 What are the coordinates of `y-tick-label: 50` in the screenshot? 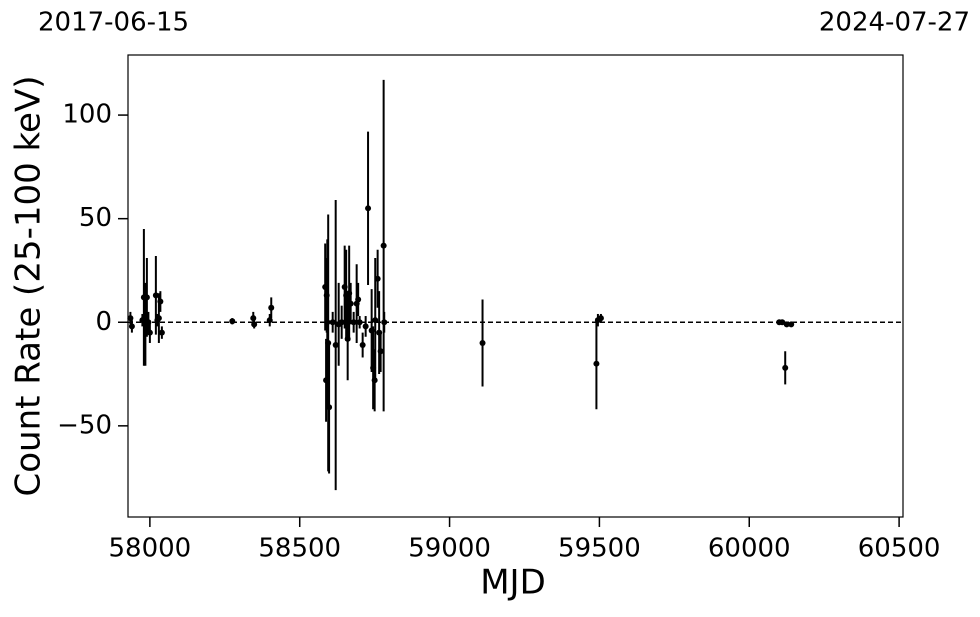 It's located at (95, 218).